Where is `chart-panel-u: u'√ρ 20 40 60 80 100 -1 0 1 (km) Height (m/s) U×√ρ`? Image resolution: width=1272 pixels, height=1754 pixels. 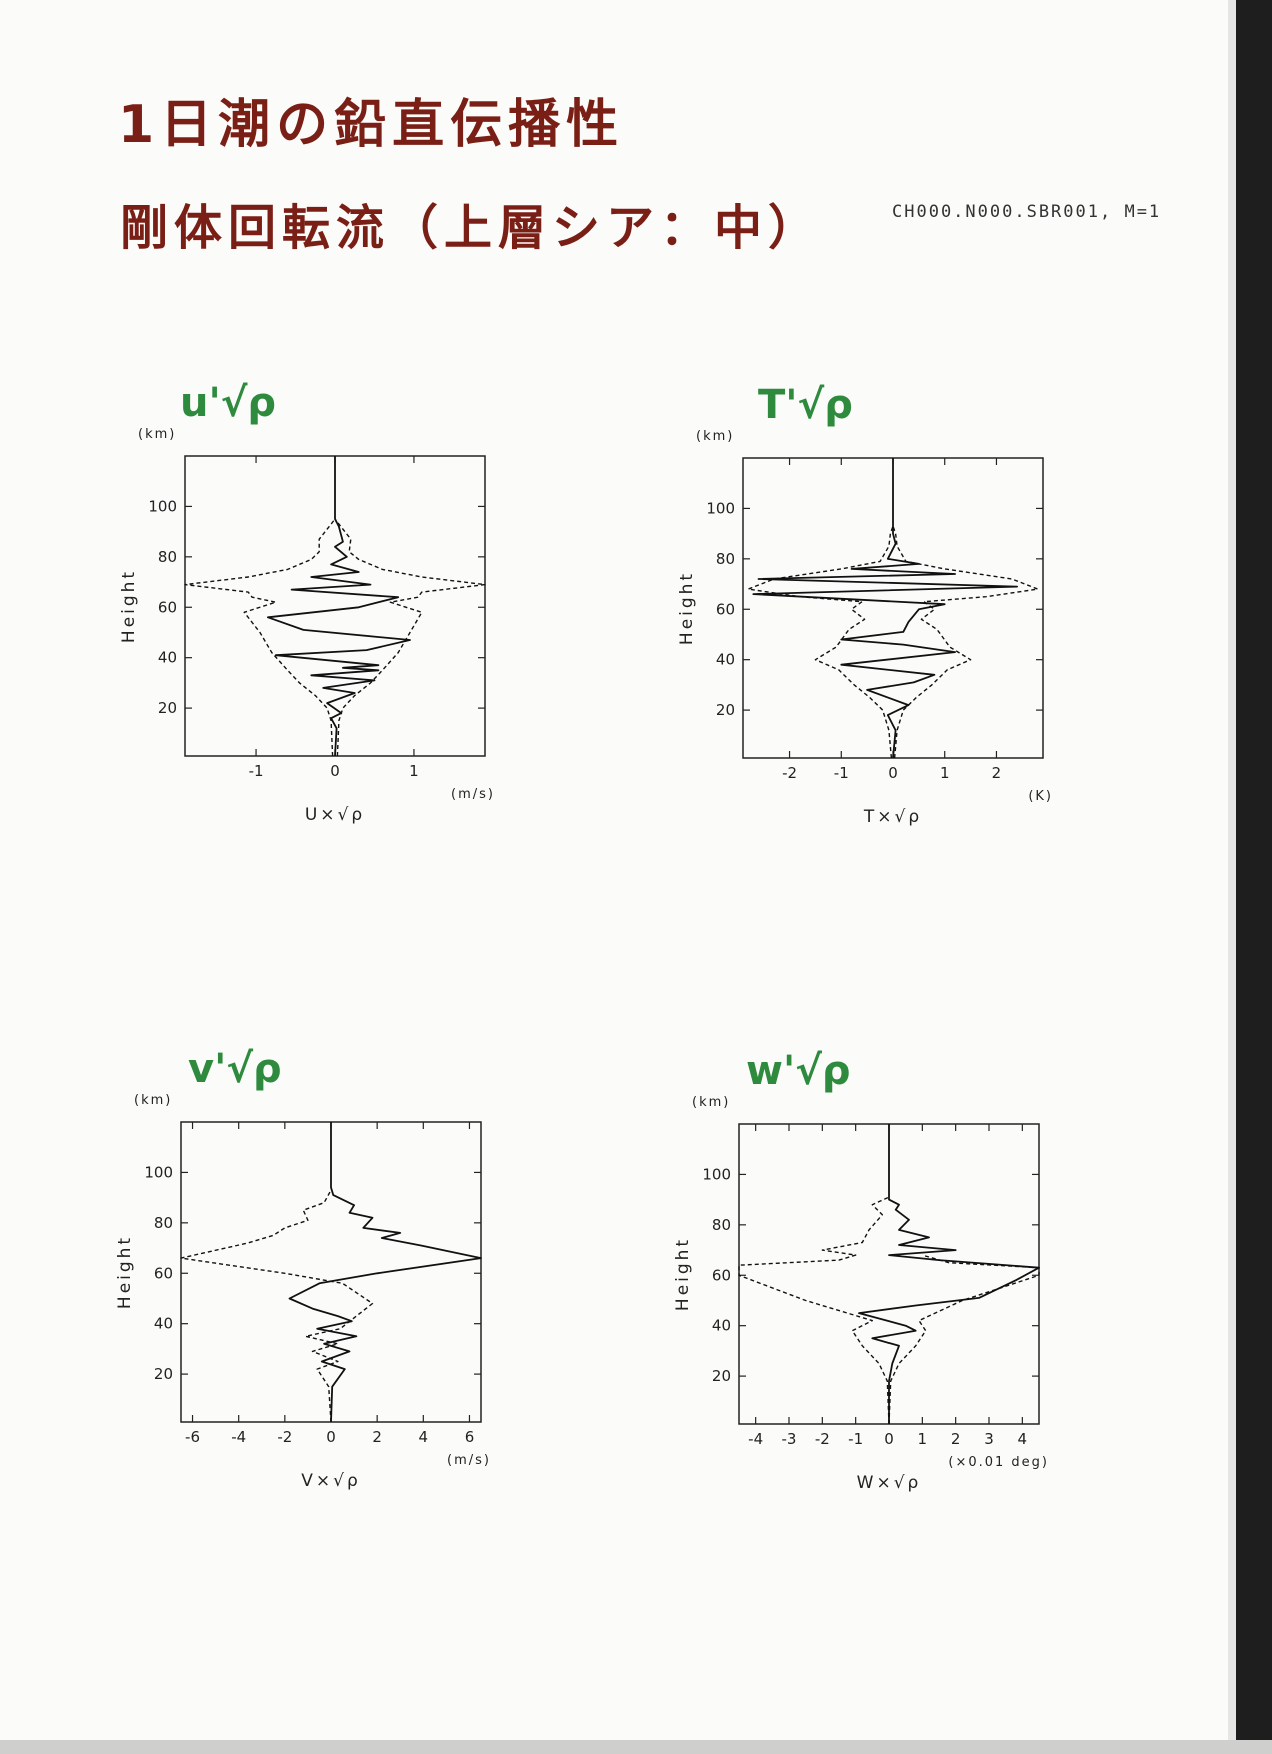 chart-panel-u: u'√ρ 20 40 60 80 100 -1 0 1 (km) Height (m/s) U×√ρ is located at coordinates (380, 640).